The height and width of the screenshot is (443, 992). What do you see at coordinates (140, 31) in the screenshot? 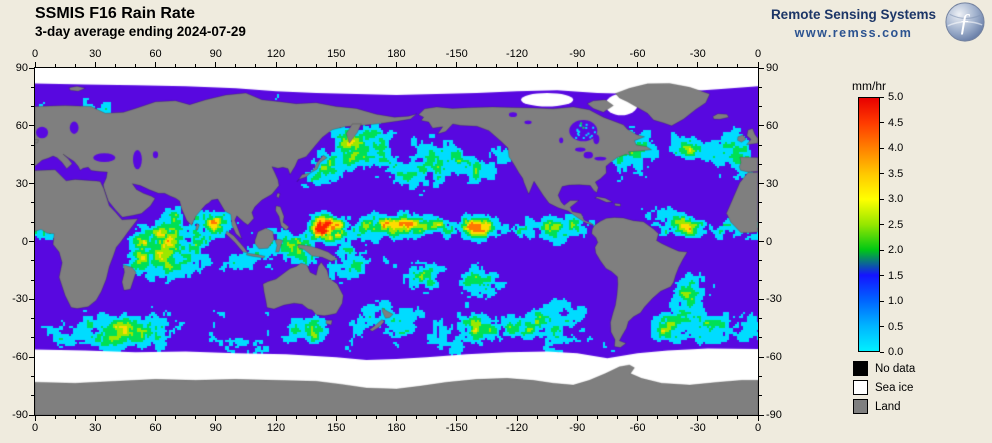
I see `chart-subtitle: 3-day average ending 2024-07-29` at bounding box center [140, 31].